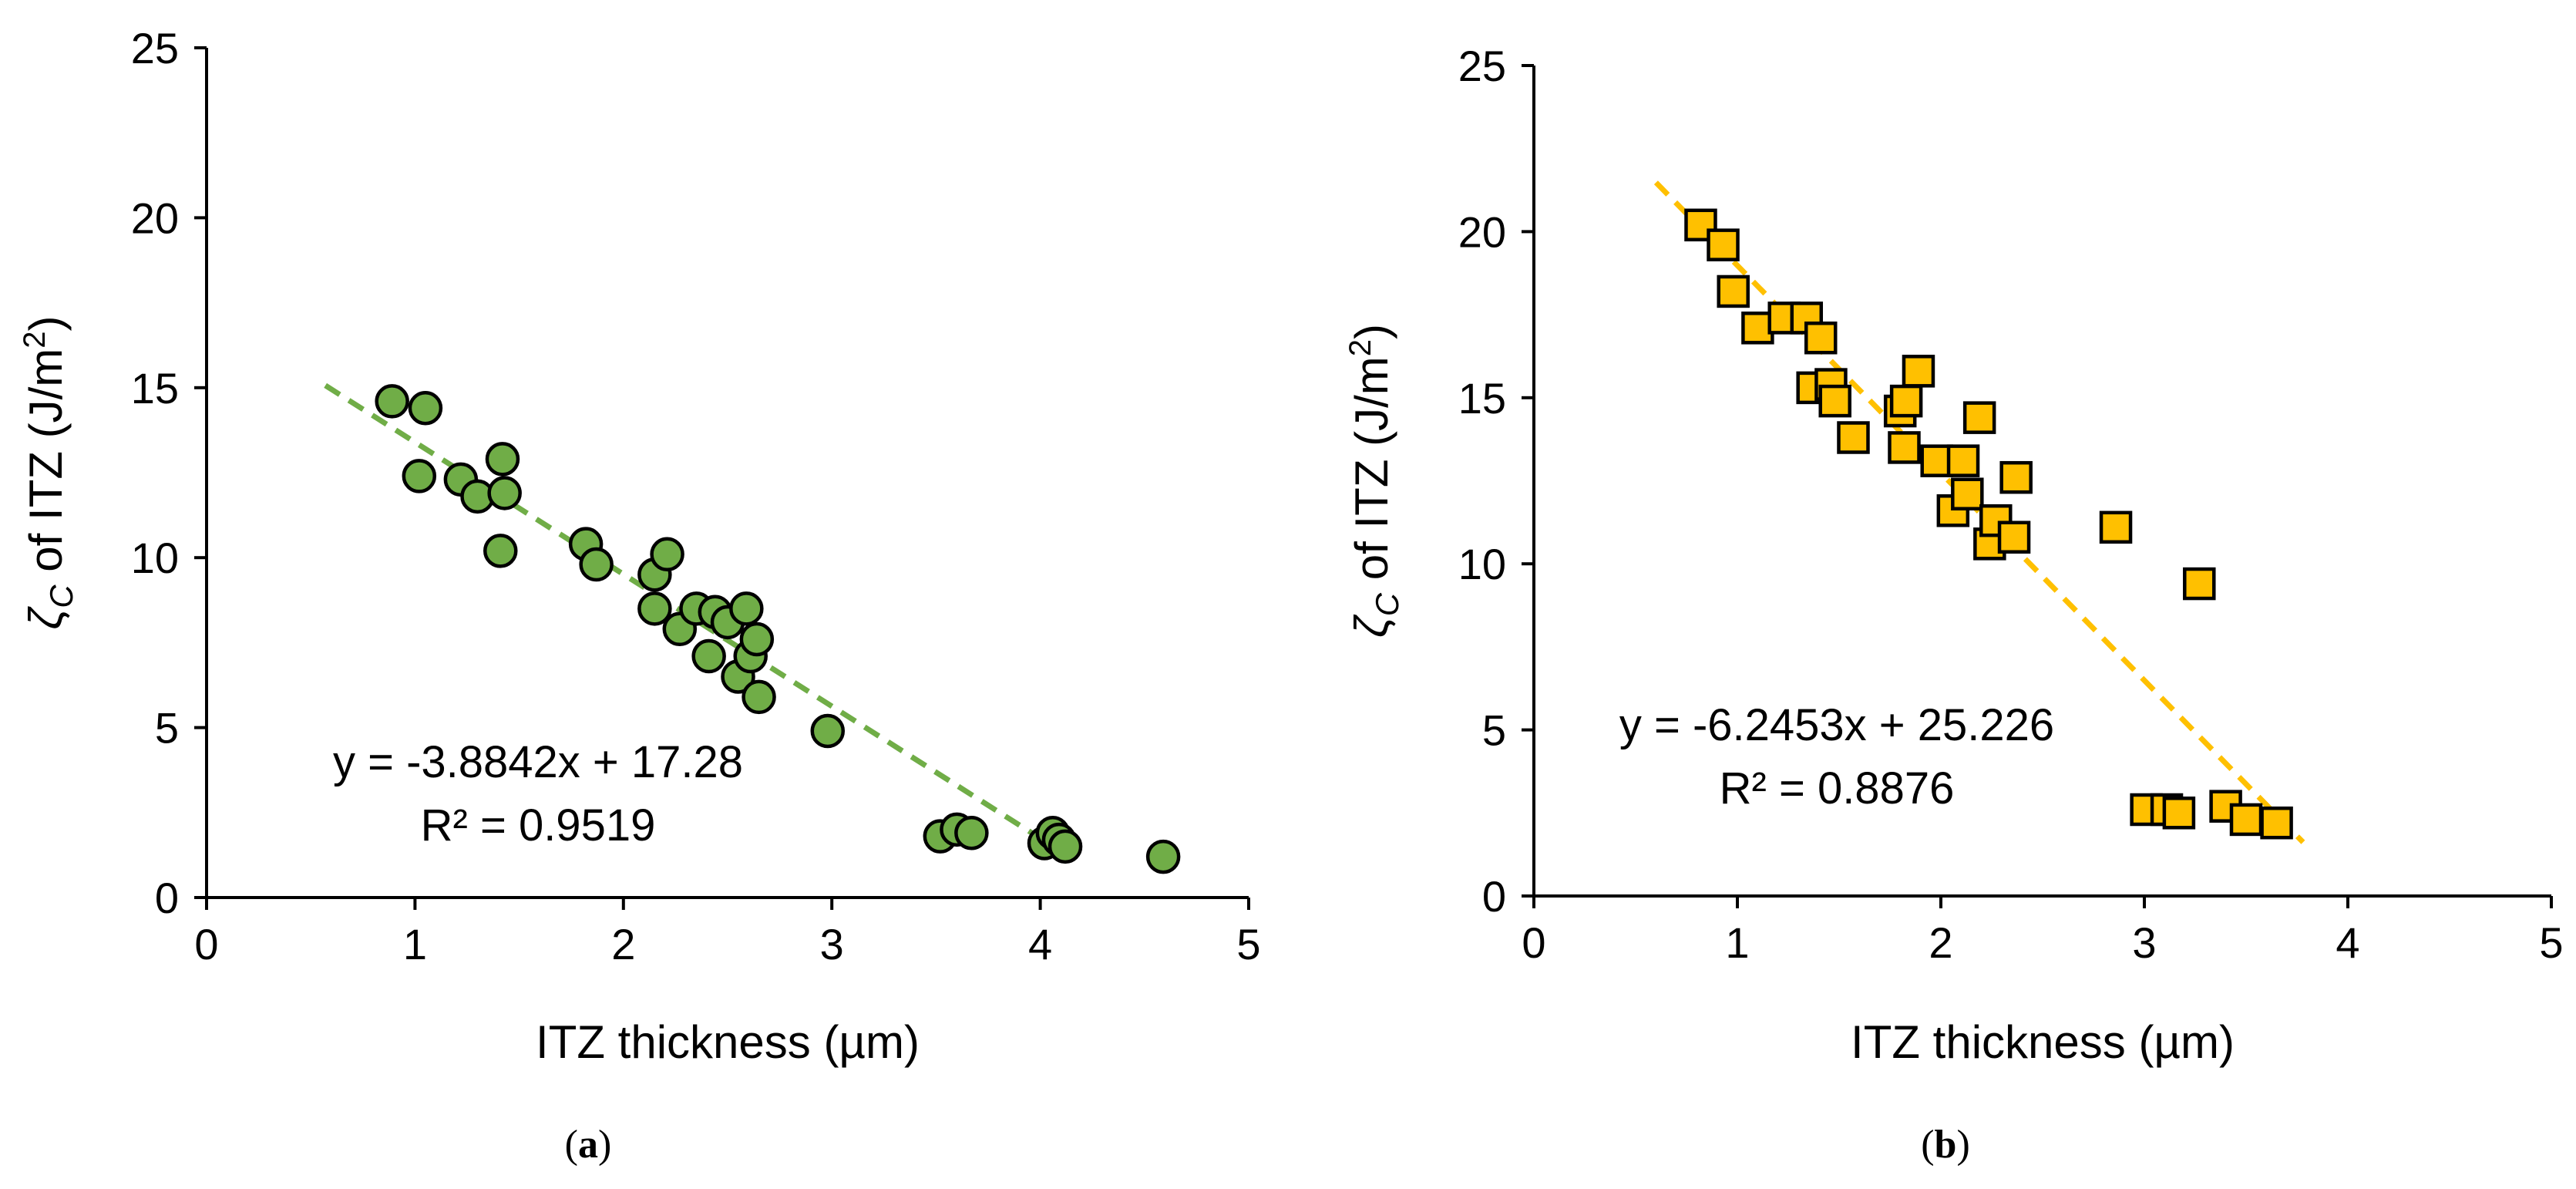 Image resolution: width=2576 pixels, height=1189 pixels. I want to click on panel-caption-b: (b), so click(1945, 1145).